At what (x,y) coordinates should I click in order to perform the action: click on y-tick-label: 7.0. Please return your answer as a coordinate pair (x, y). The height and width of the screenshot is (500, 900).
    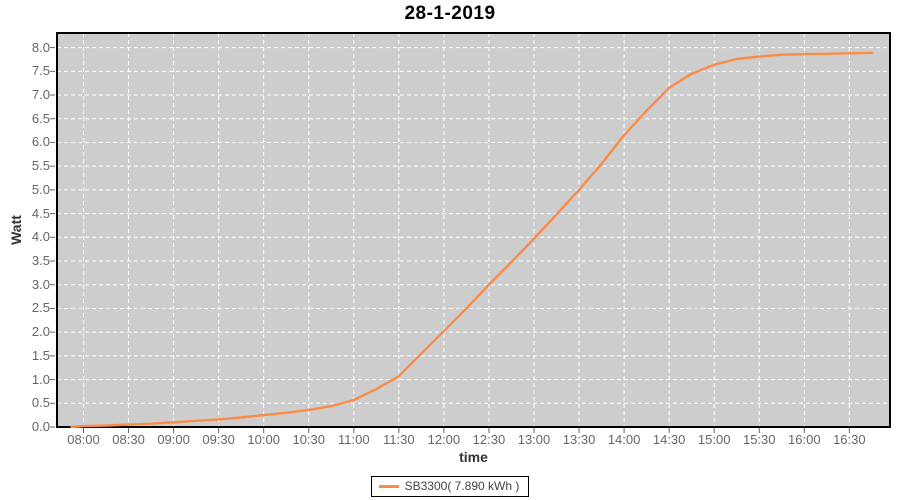
    Looking at the image, I should click on (40, 95).